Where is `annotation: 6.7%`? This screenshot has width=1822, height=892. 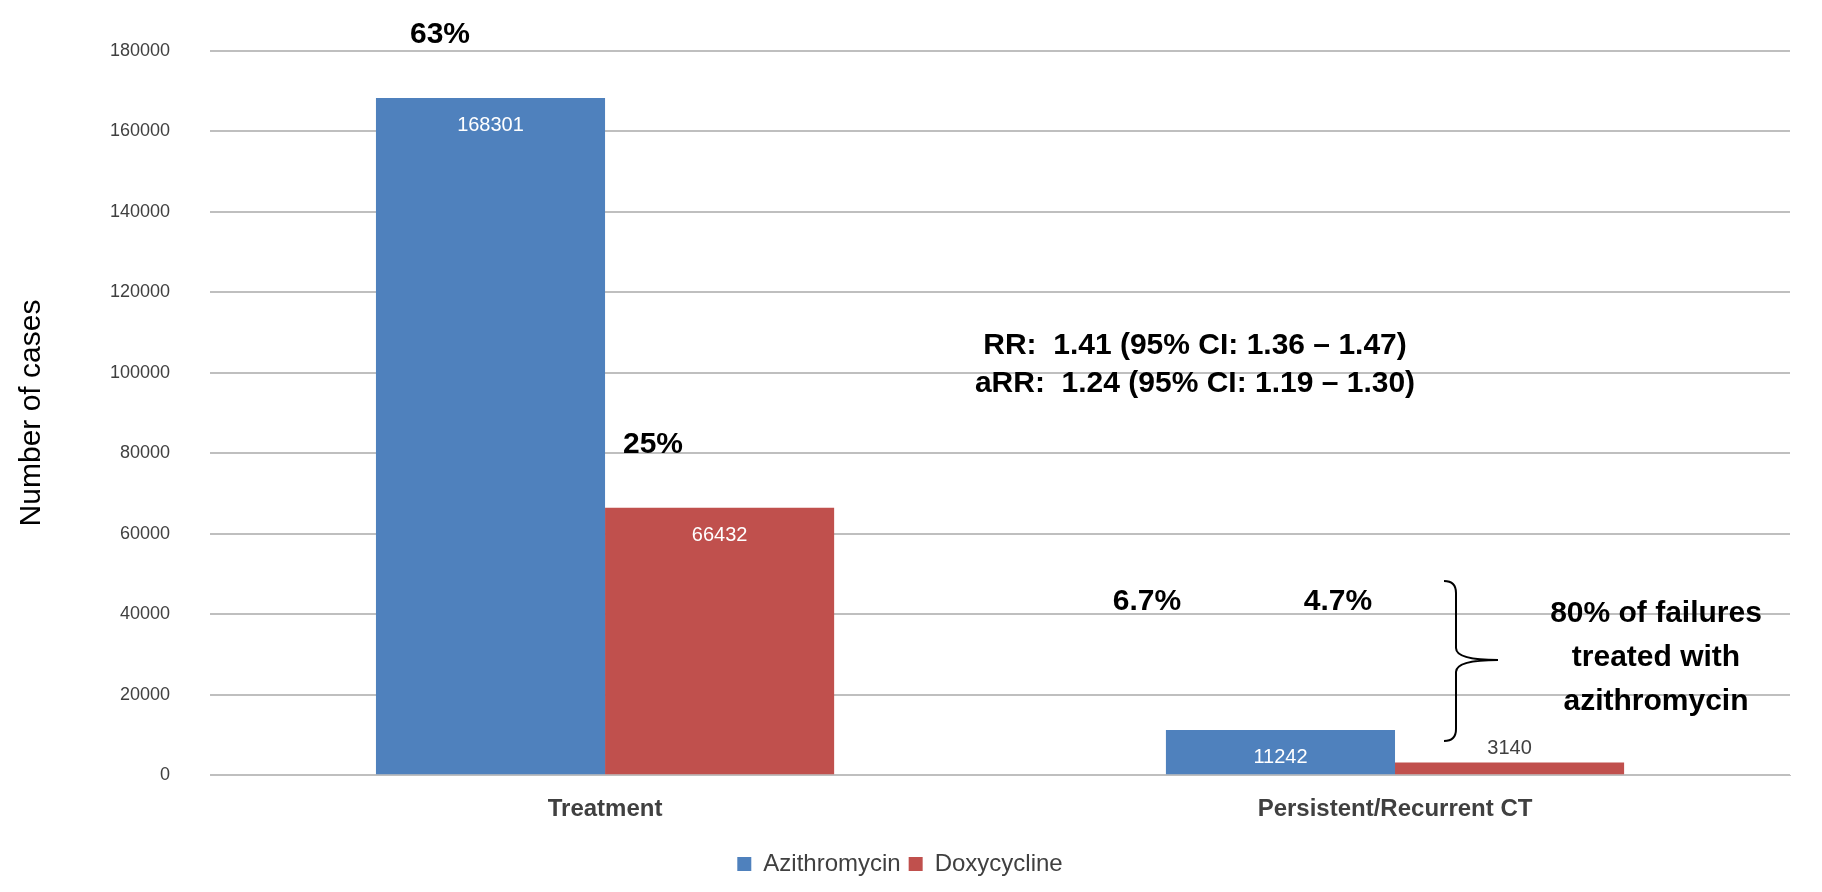
annotation: 6.7% is located at coordinates (1147, 600).